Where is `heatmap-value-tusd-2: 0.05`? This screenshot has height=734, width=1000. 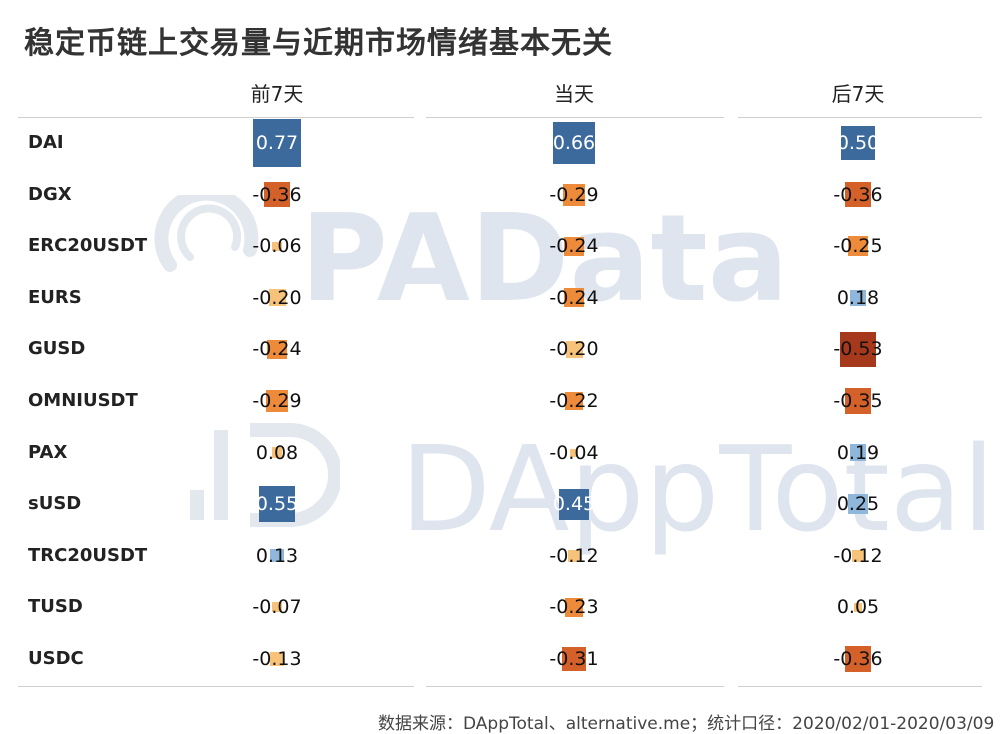 heatmap-value-tusd-2: 0.05 is located at coordinates (858, 607).